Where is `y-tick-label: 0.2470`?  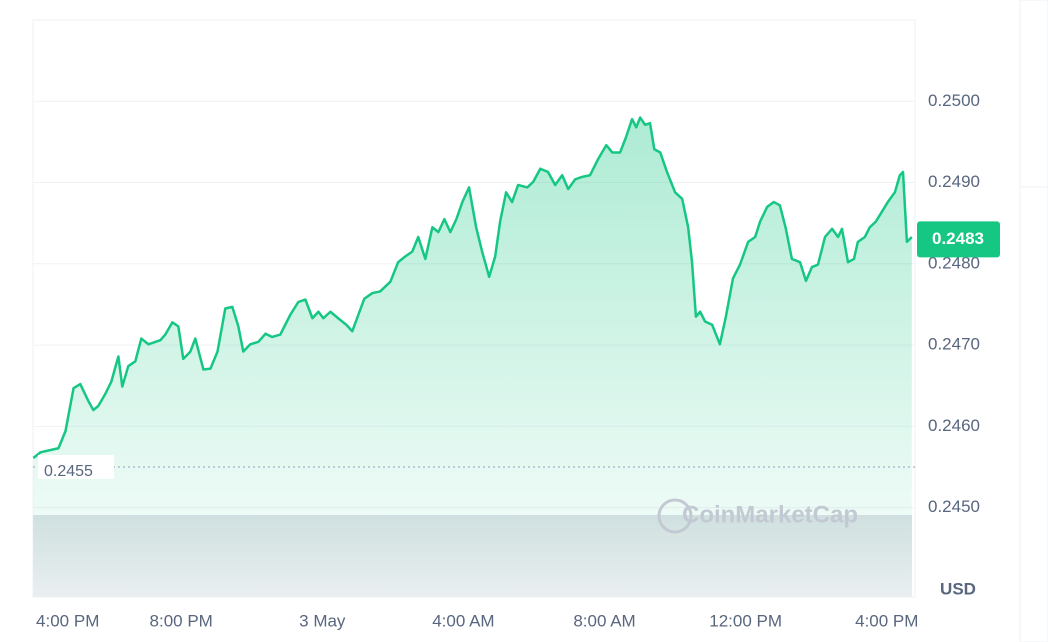
y-tick-label: 0.2470 is located at coordinates (954, 344).